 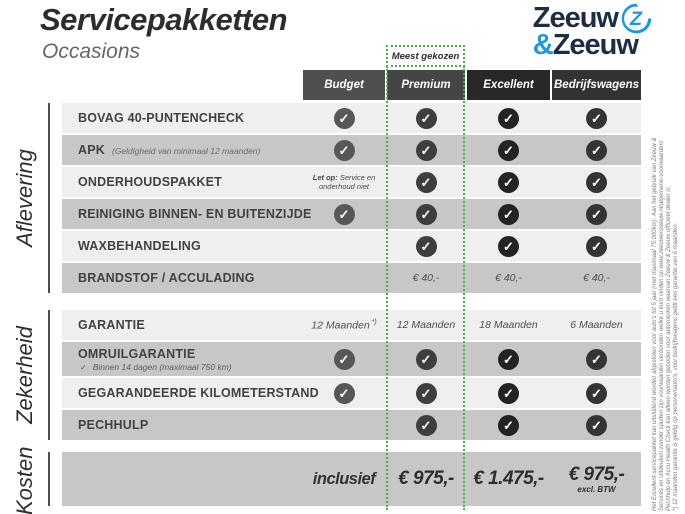 I want to click on cell-note-text: Let op: Service en onderhoud niet, so click(x=344, y=182).